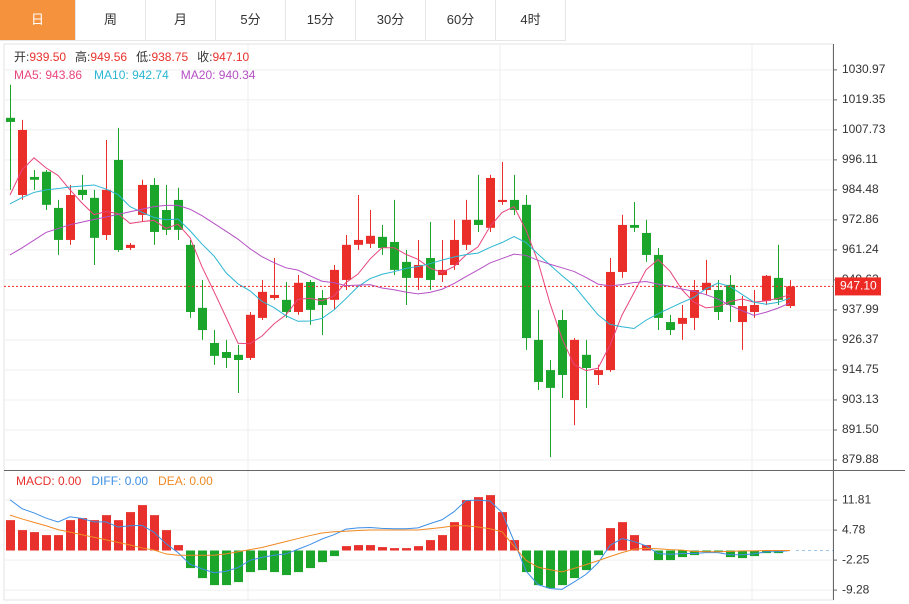 This screenshot has height=604, width=909. What do you see at coordinates (399, 543) in the screenshot?
I see `indicator-line` at bounding box center [399, 543].